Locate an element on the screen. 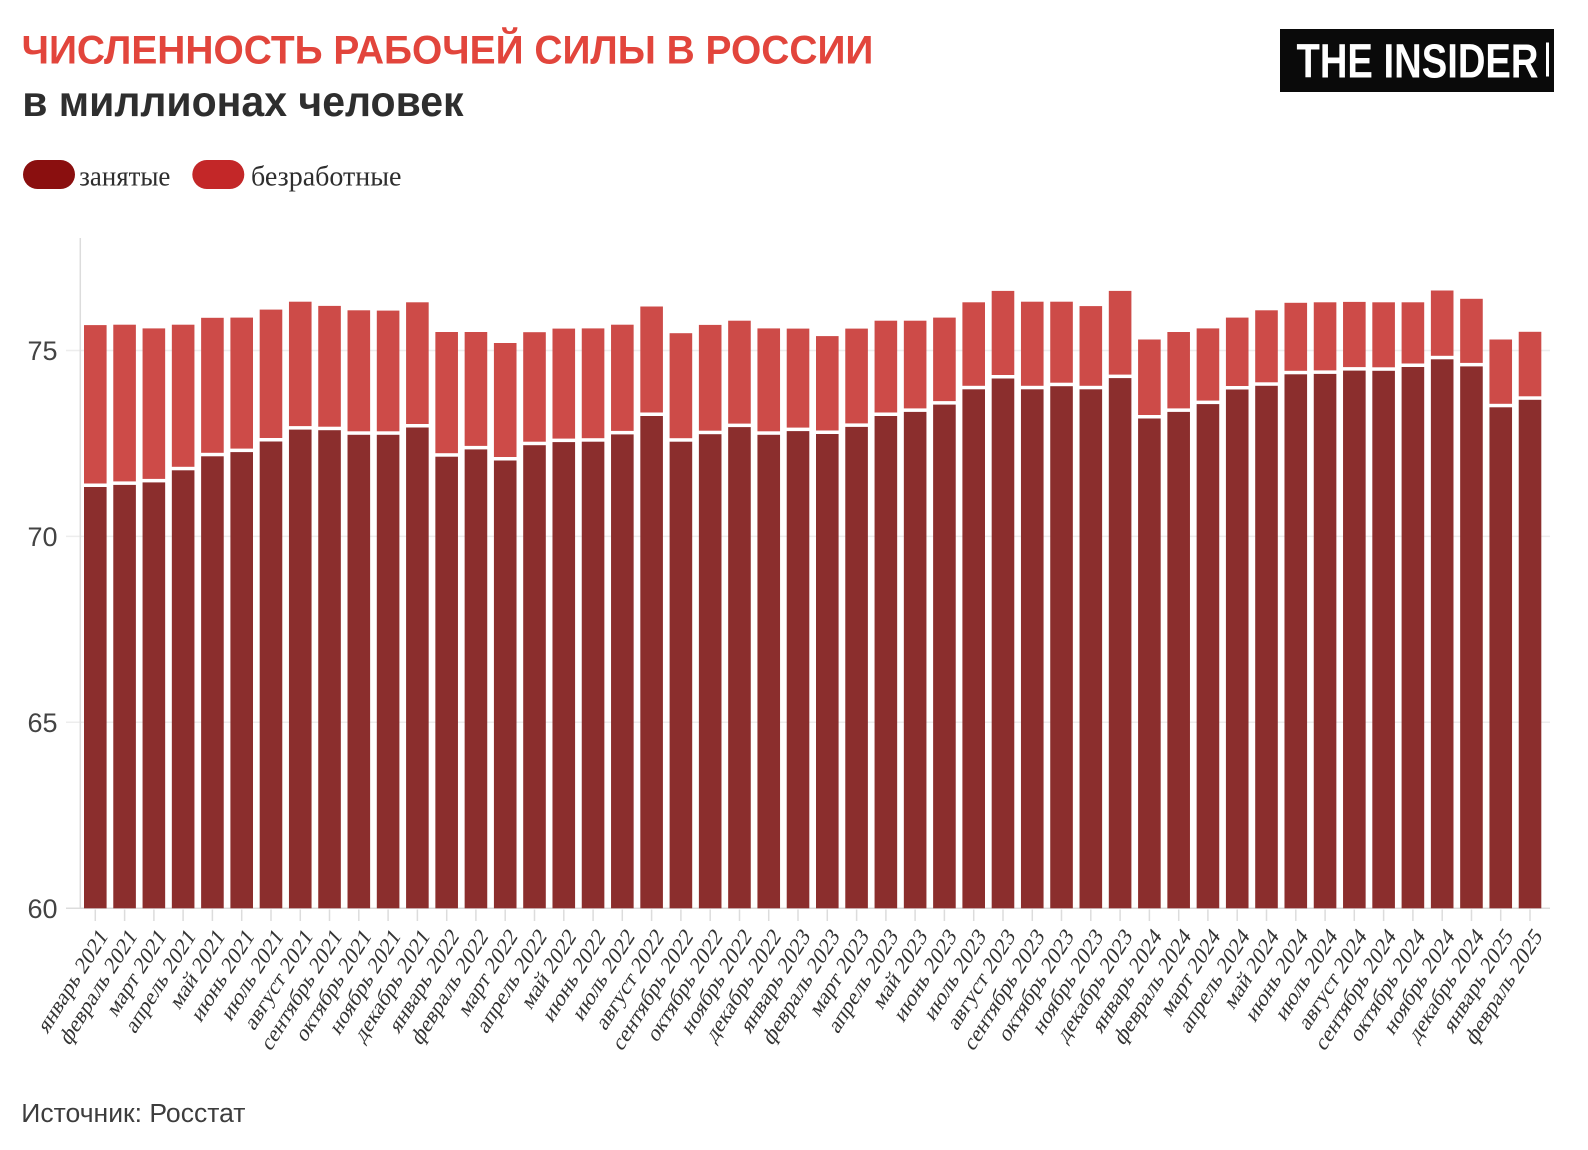  svg-text: THE INSIDER is located at coordinates (1418, 61).